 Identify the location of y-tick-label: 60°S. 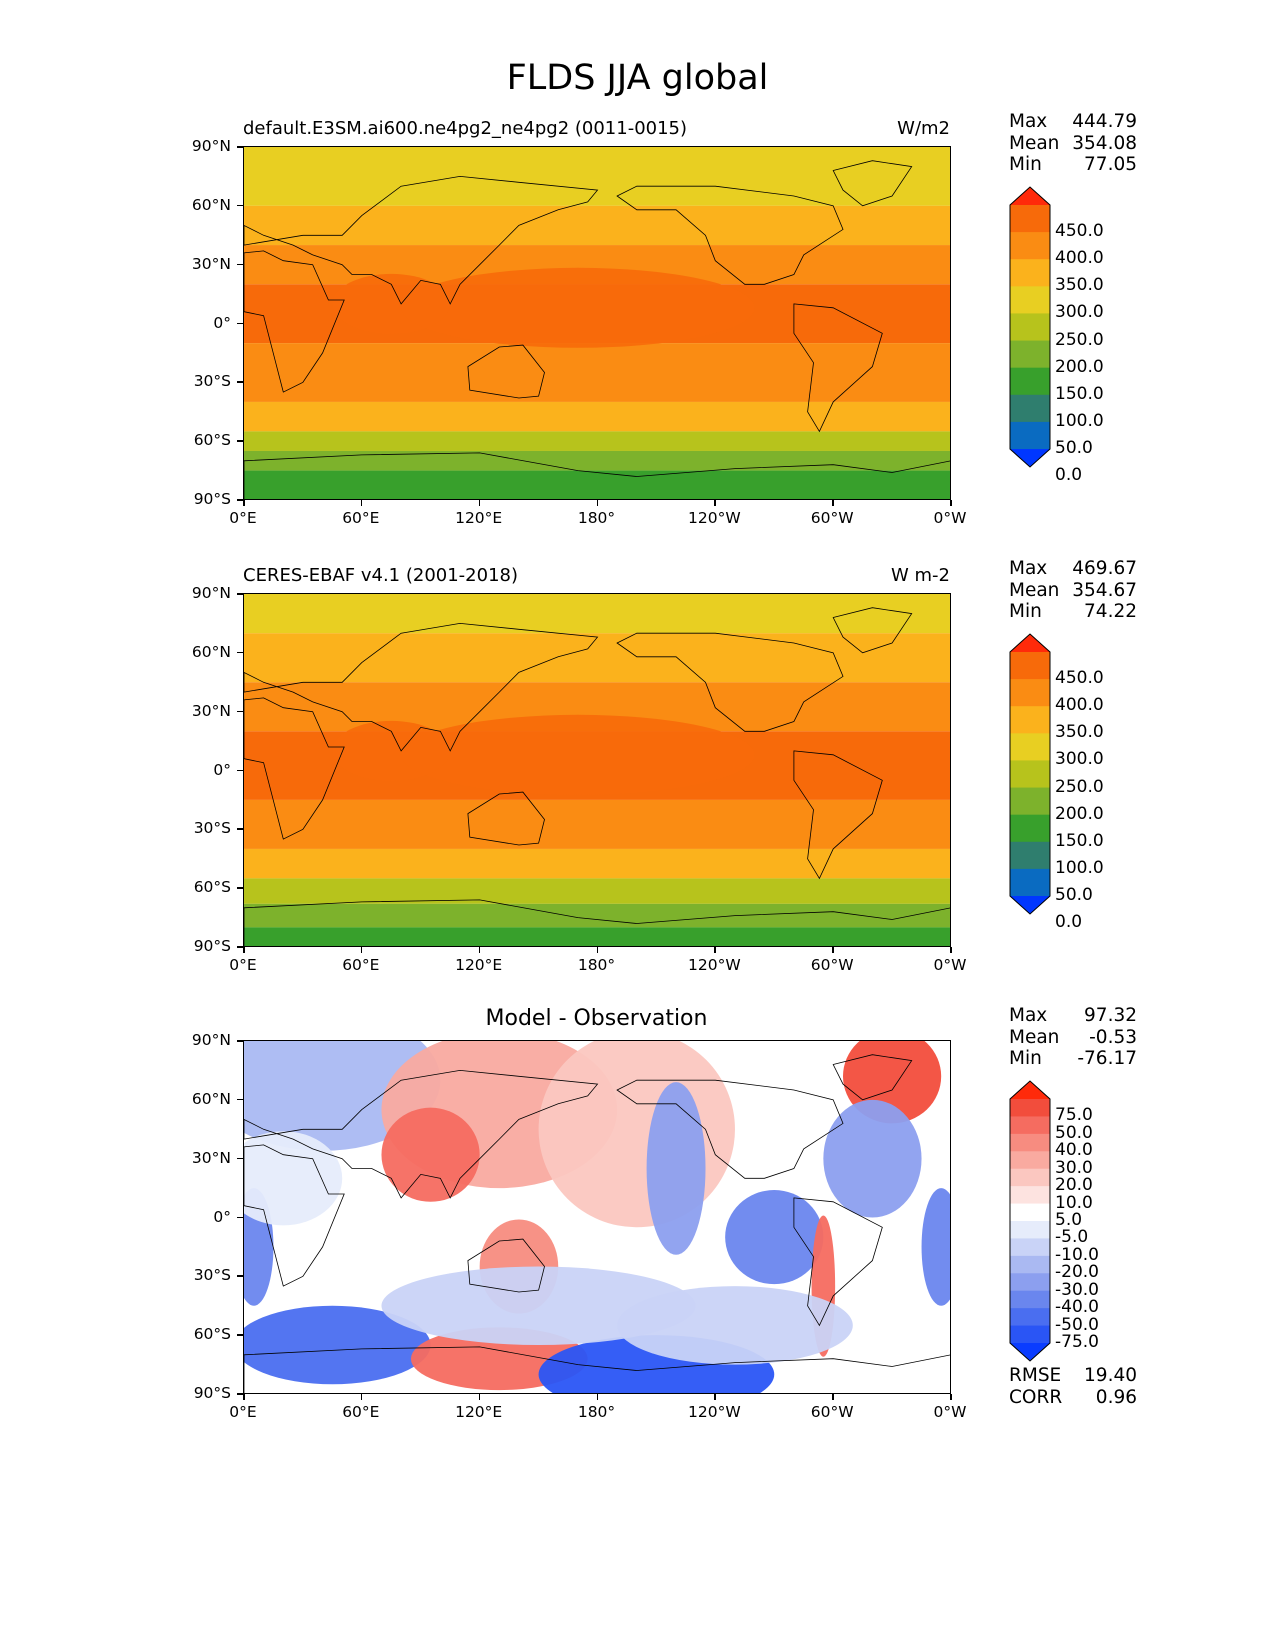
(212, 440).